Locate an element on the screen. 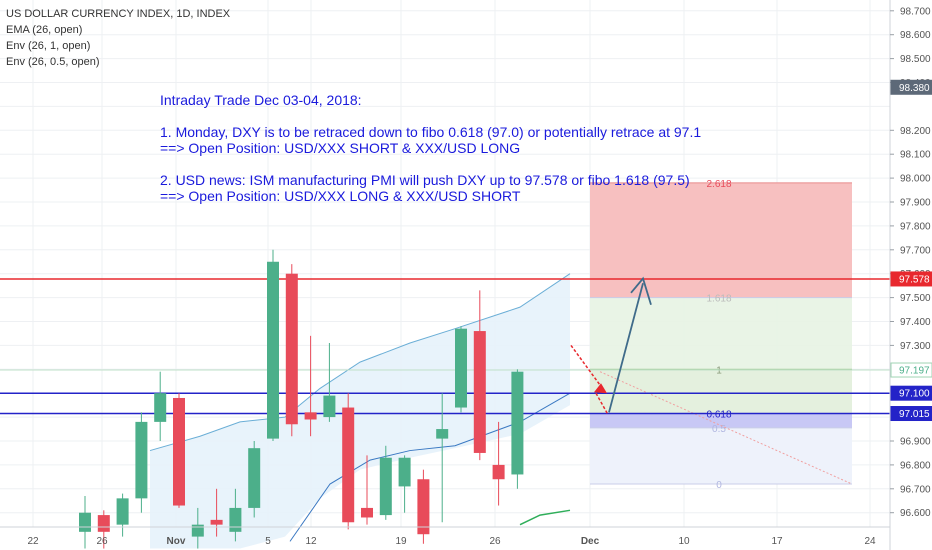  price-tick-label: 98.700 is located at coordinates (915, 11).